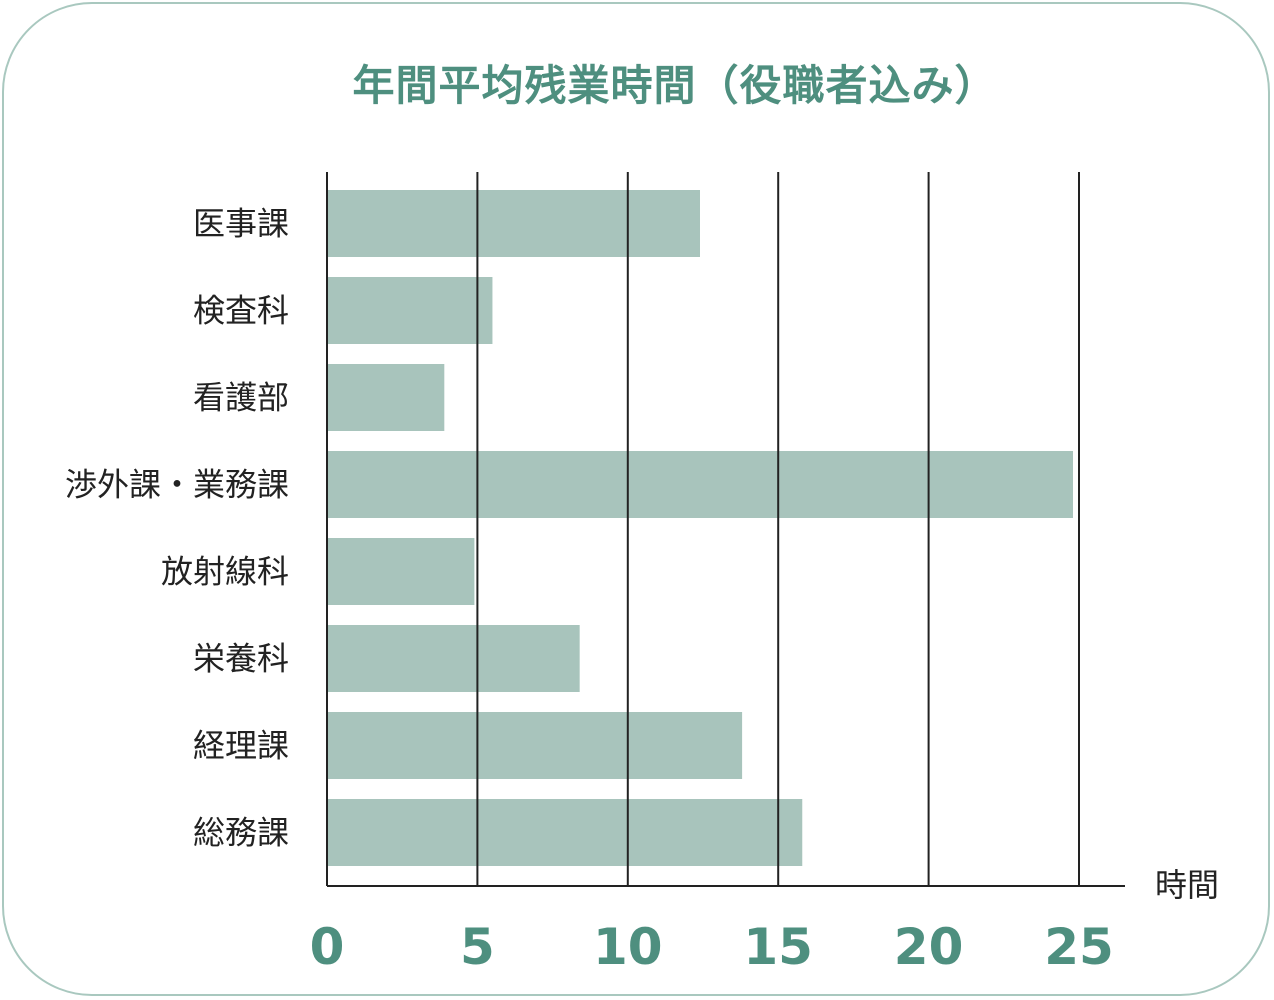 The height and width of the screenshot is (1000, 1274). Describe the element at coordinates (241, 398) in the screenshot. I see `category-label: 看護部` at that location.